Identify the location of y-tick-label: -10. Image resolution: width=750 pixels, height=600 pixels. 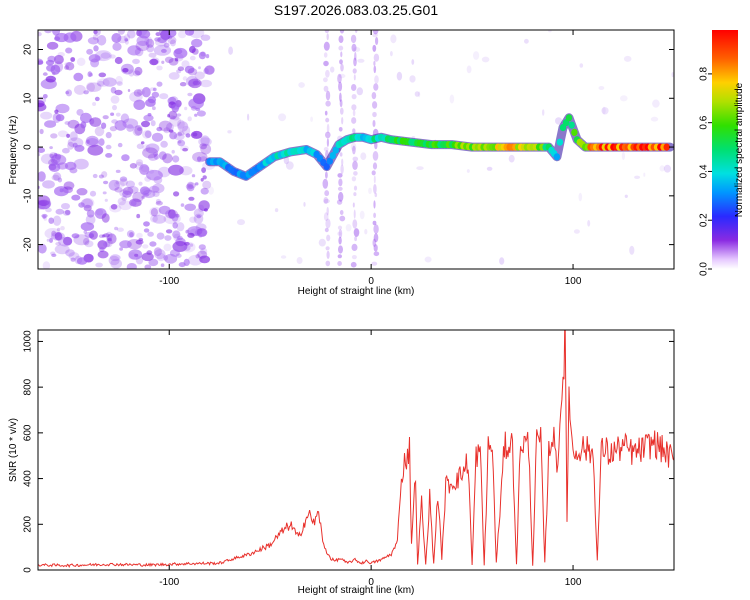
(28, 195).